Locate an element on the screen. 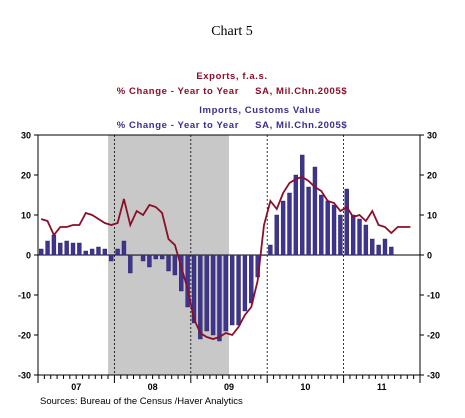  legend-exports-name: Exports, f.a.s. is located at coordinates (231, 76).